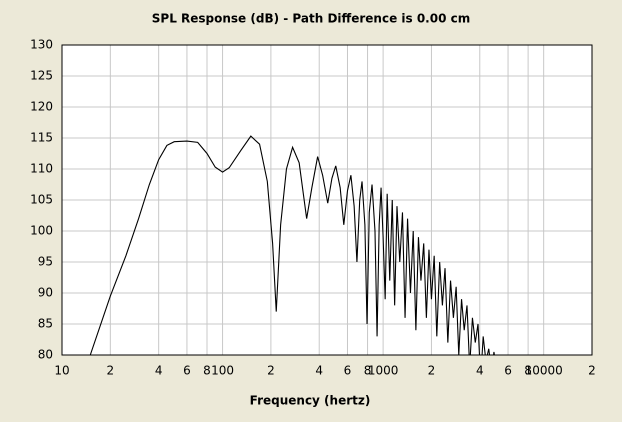 The width and height of the screenshot is (622, 422). What do you see at coordinates (41, 45) in the screenshot?
I see `y-tick-label: 130` at bounding box center [41, 45].